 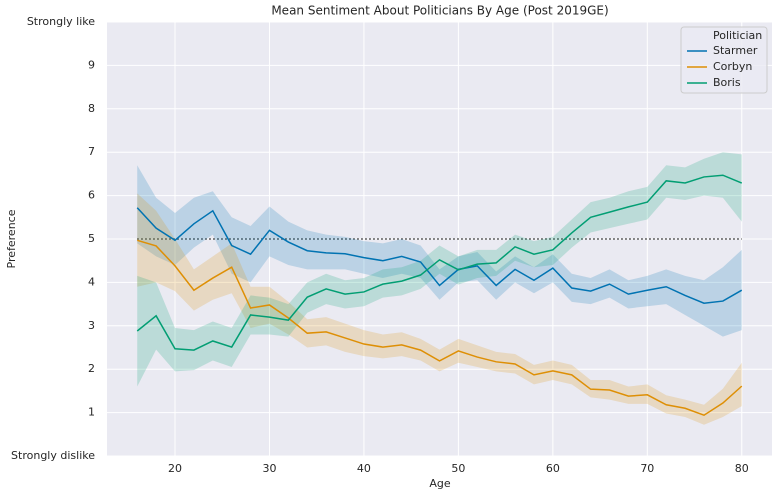 I want to click on y-tick-label: 1, so click(x=91, y=412).